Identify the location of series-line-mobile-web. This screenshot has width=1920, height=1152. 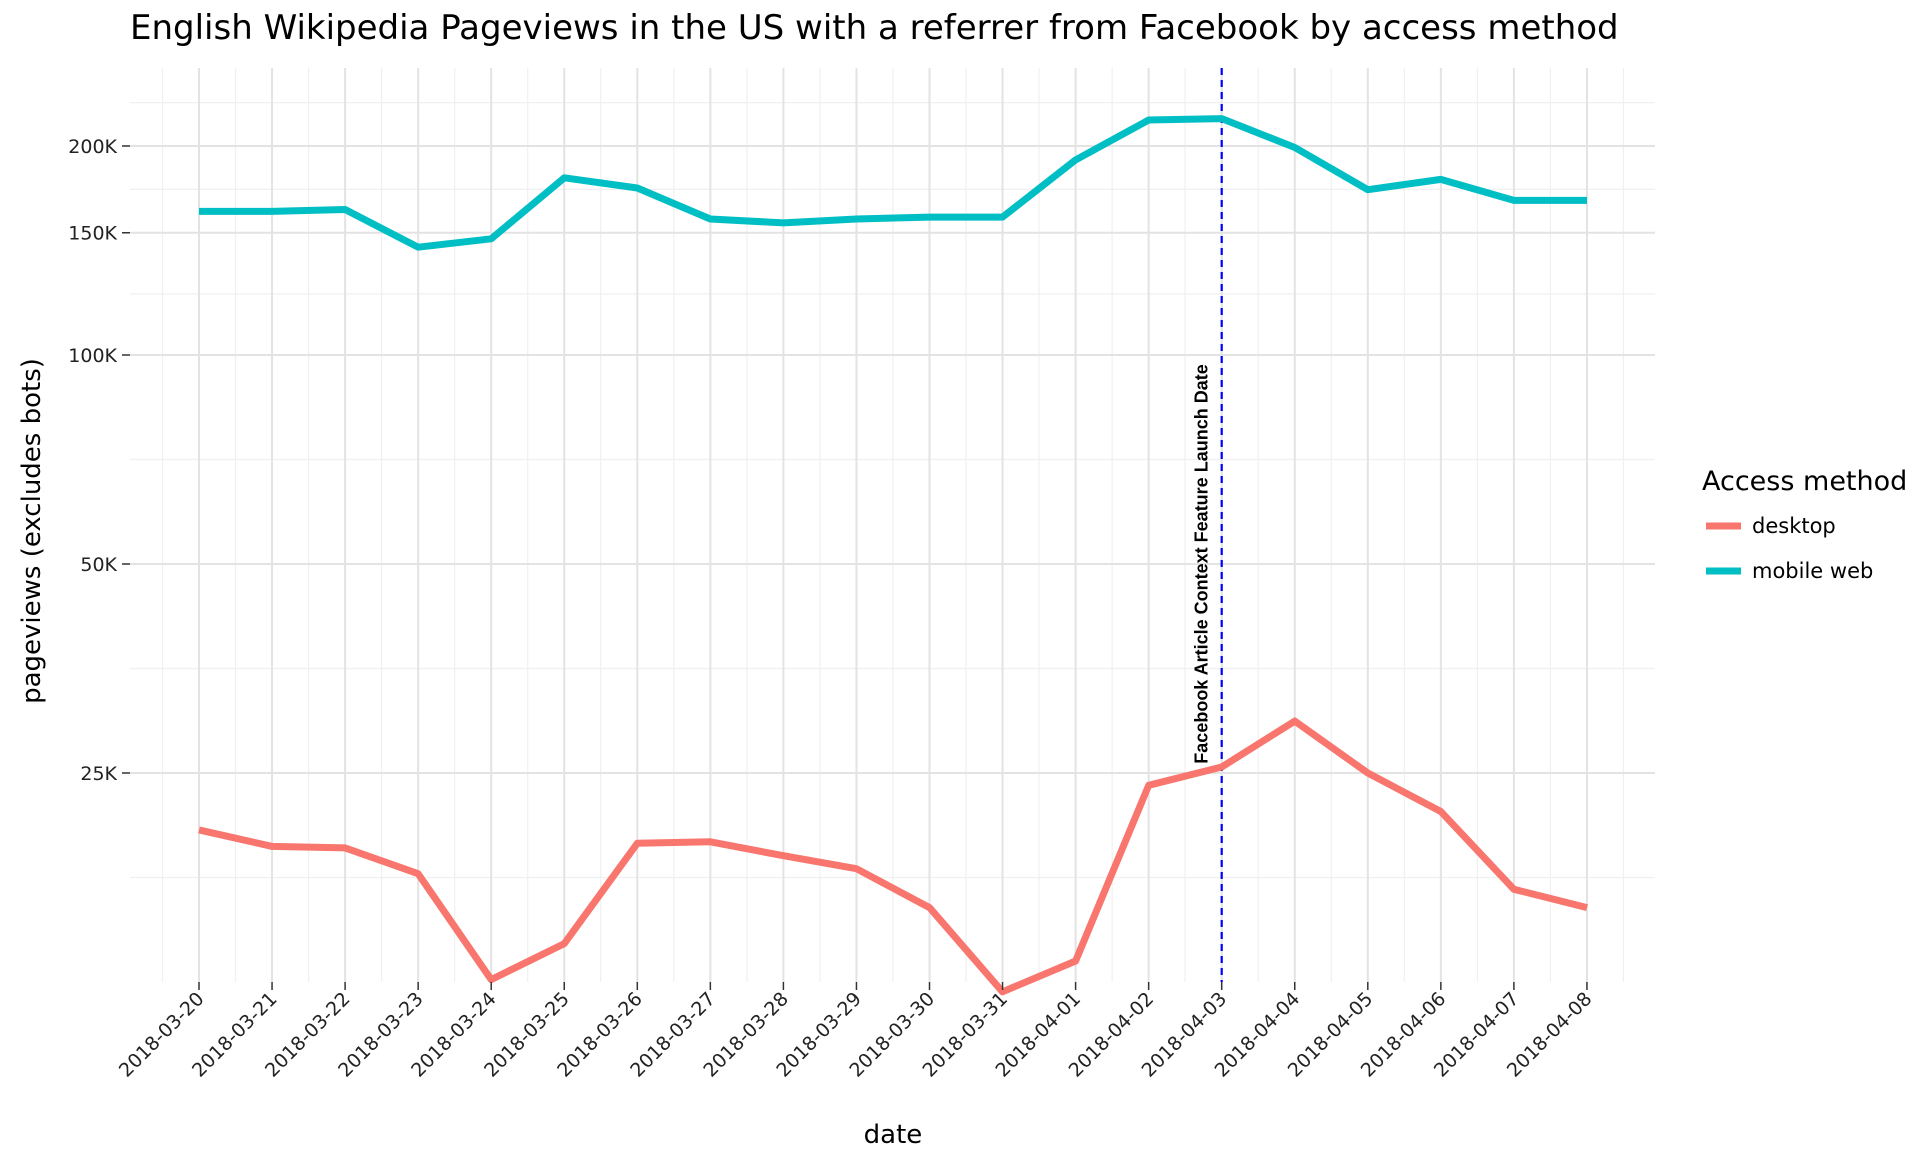
(893, 183).